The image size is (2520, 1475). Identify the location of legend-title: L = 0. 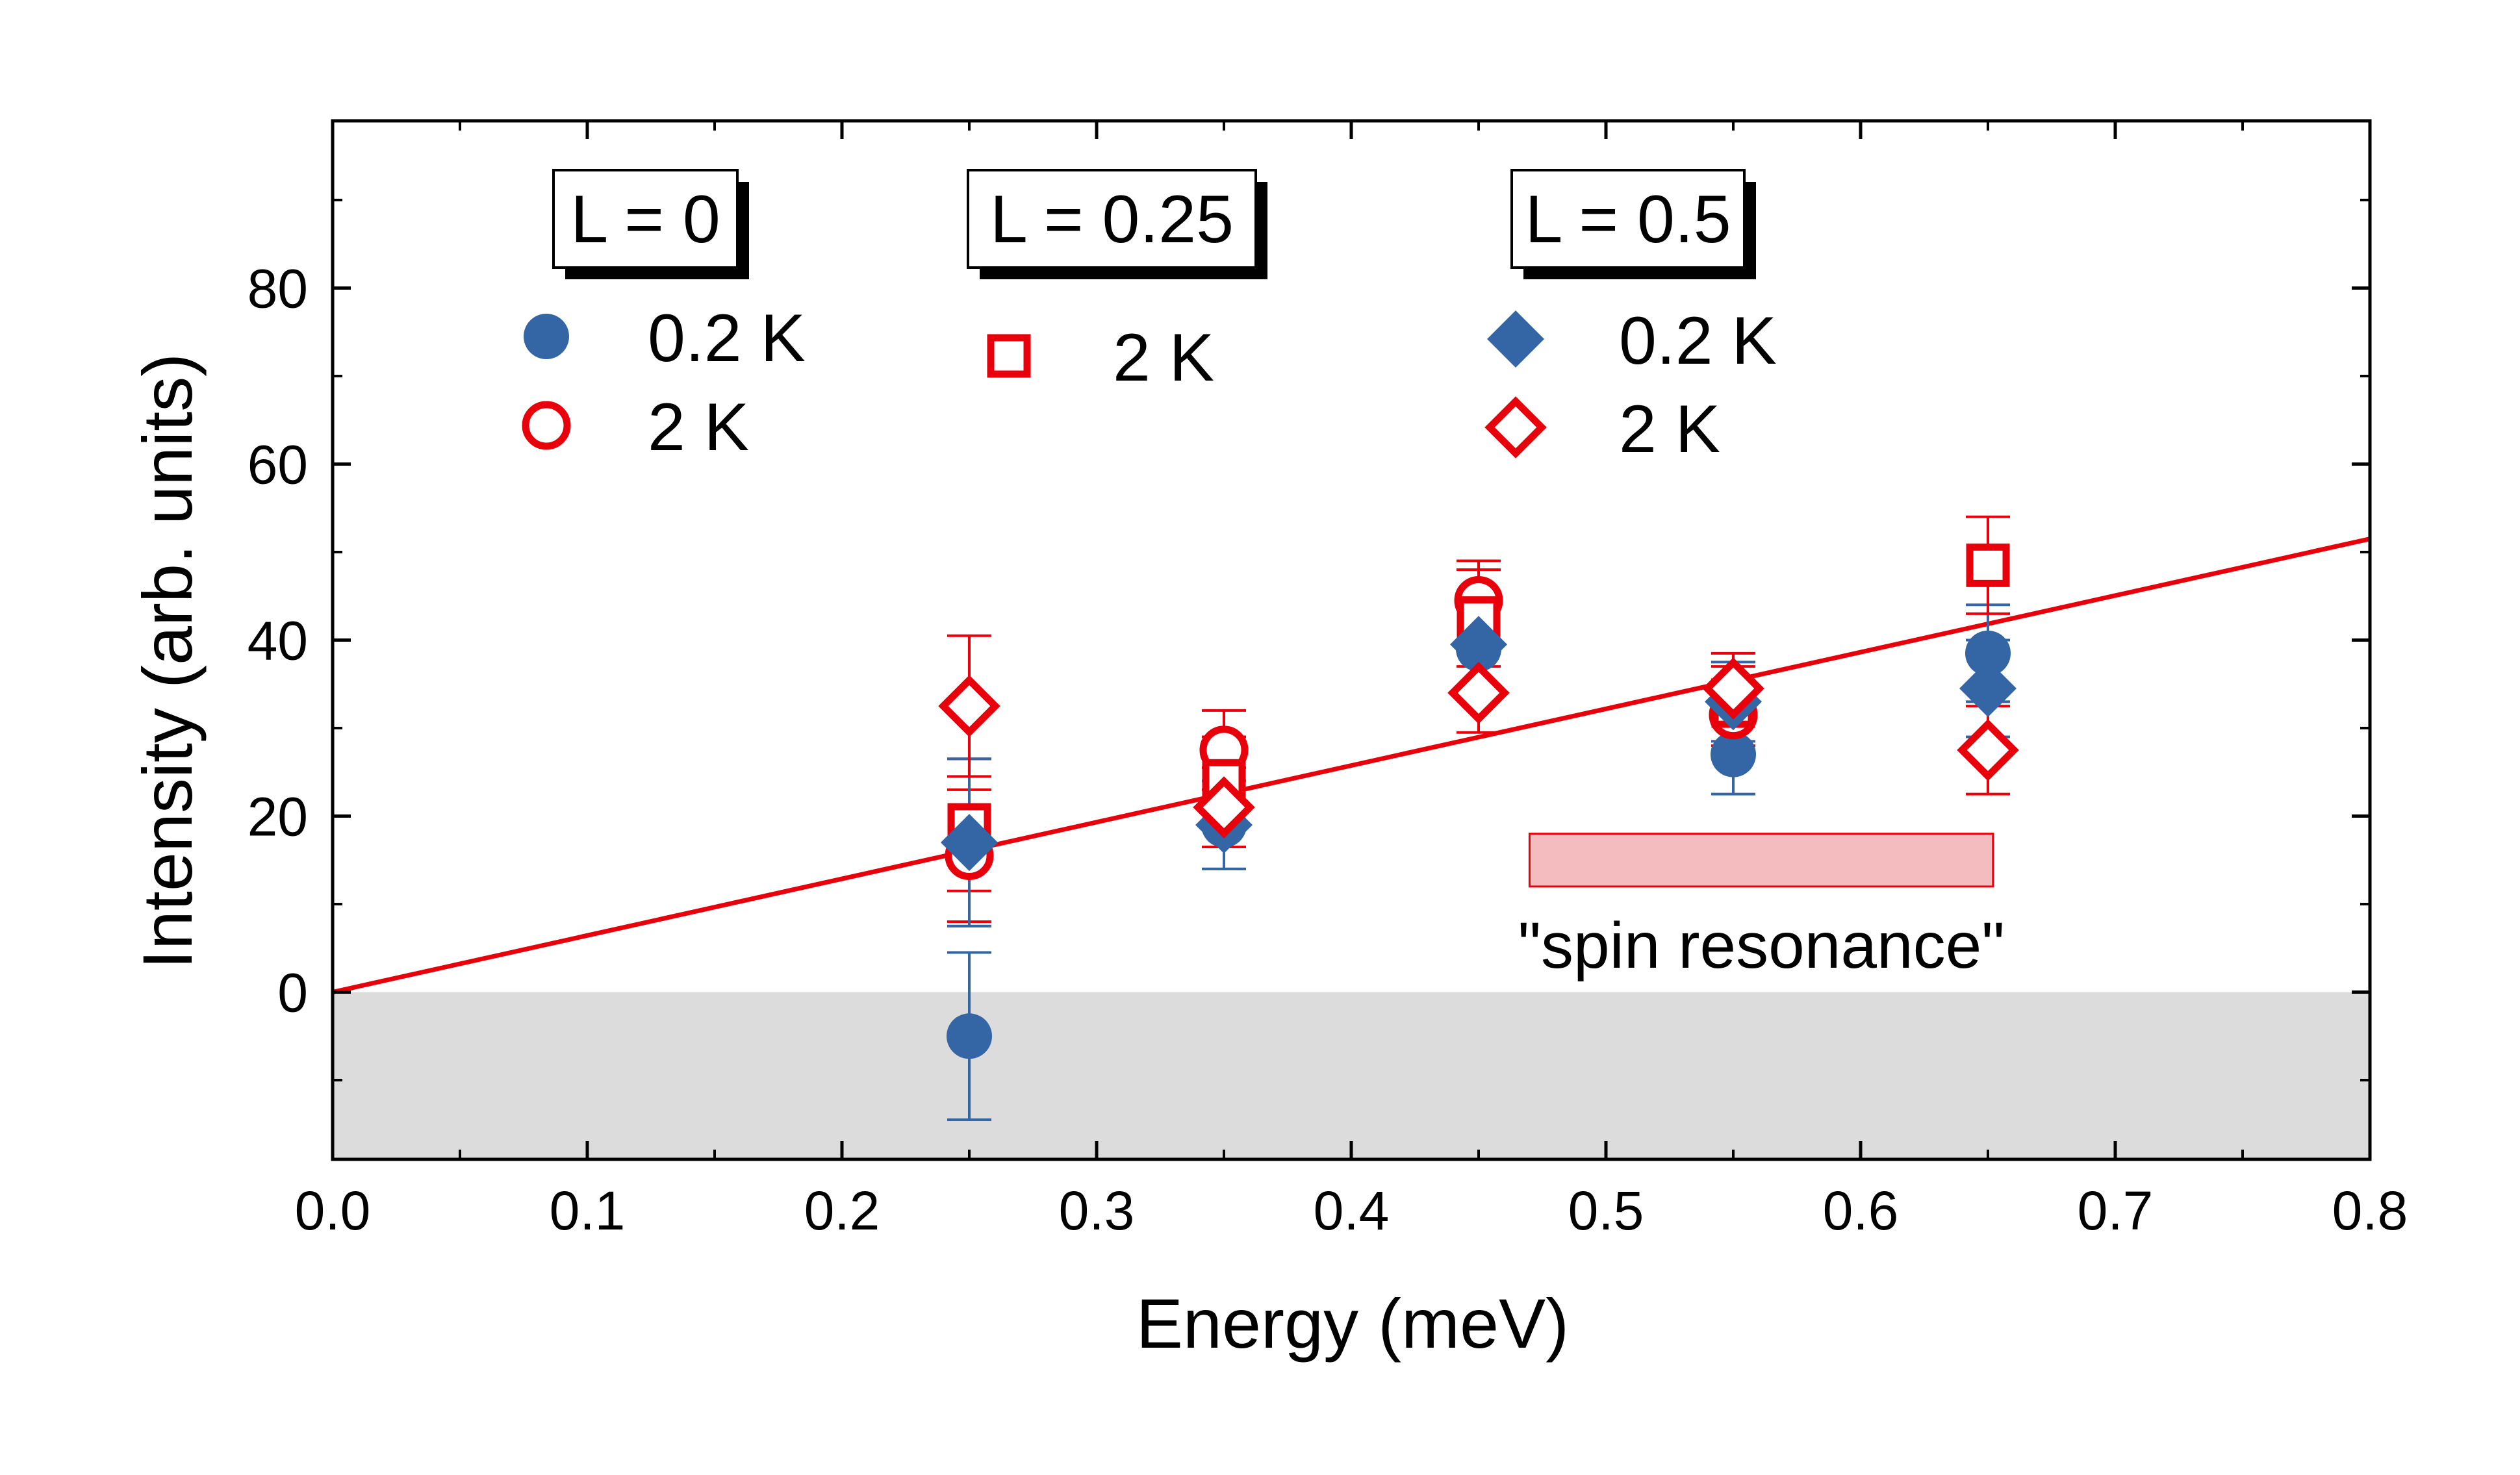
(645, 219).